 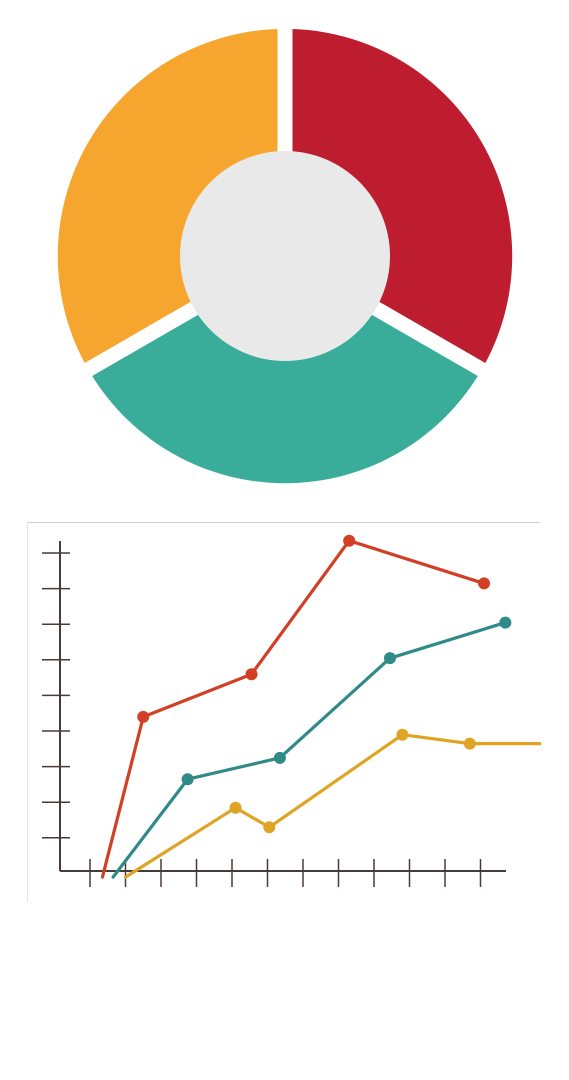 I want to click on donut-center, so click(x=285, y=256).